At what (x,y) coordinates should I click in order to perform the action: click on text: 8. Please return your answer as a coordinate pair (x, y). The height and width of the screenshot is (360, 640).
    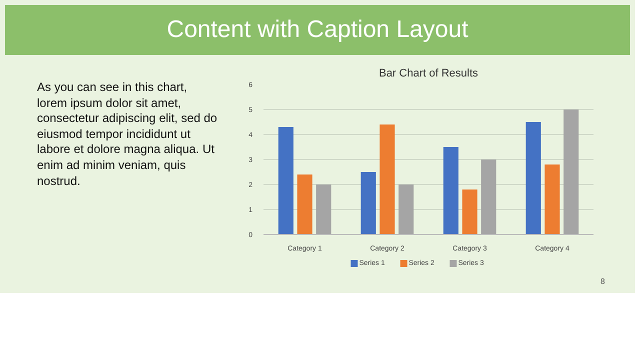
    Looking at the image, I should click on (602, 282).